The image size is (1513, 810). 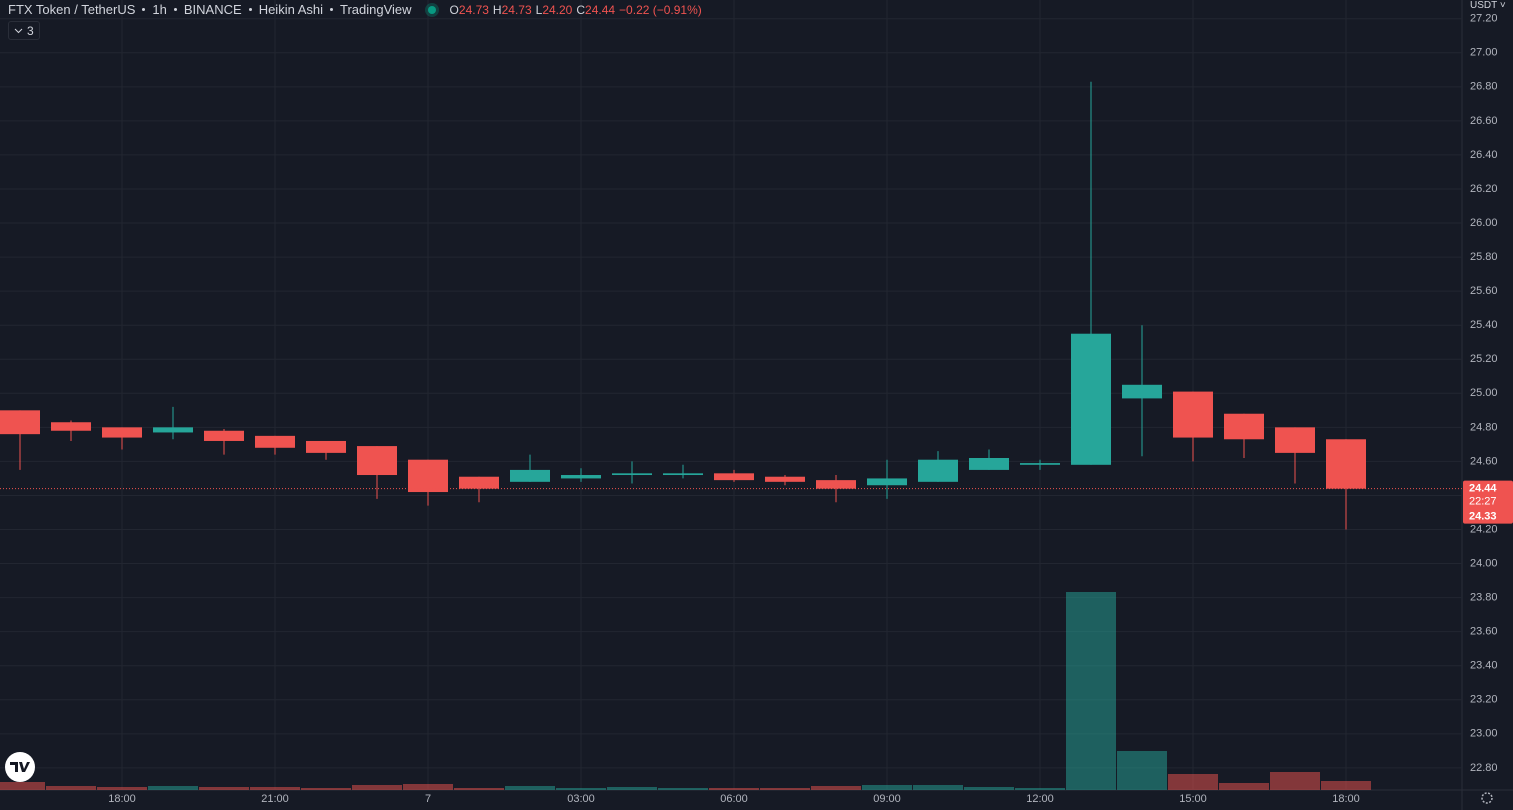 I want to click on x-tick-label: 15:00, so click(x=1193, y=799).